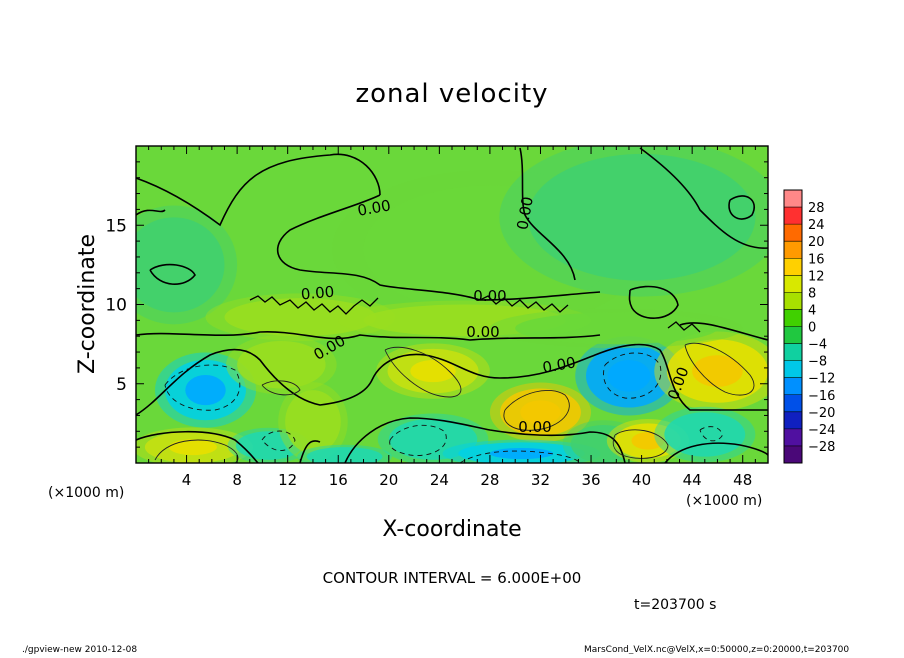 Image resolution: width=904 pixels, height=658 pixels. I want to click on colorbar-label: 28, so click(816, 208).